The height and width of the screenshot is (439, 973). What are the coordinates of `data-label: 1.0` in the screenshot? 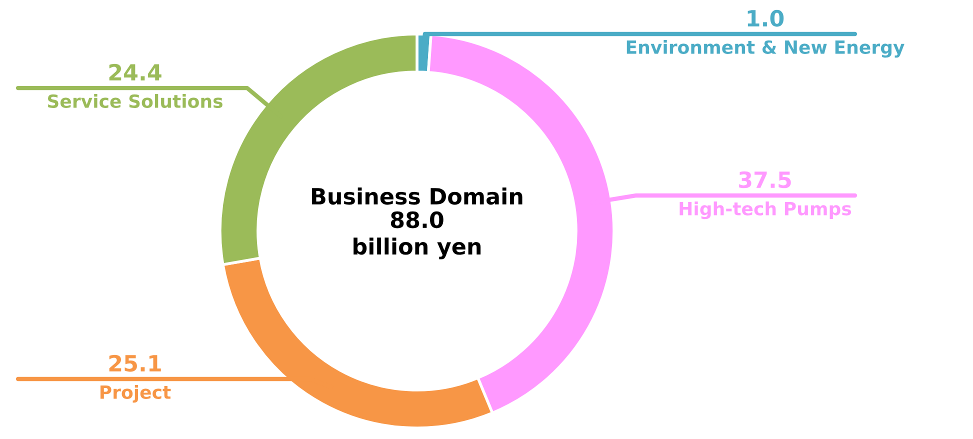 It's located at (766, 18).